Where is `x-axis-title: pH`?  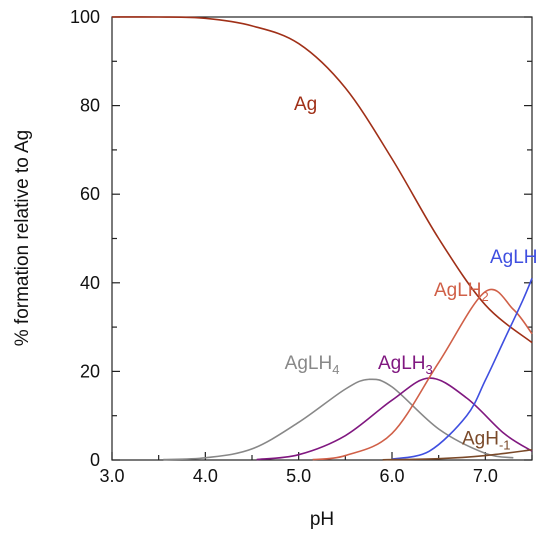 x-axis-title: pH is located at coordinates (322, 519).